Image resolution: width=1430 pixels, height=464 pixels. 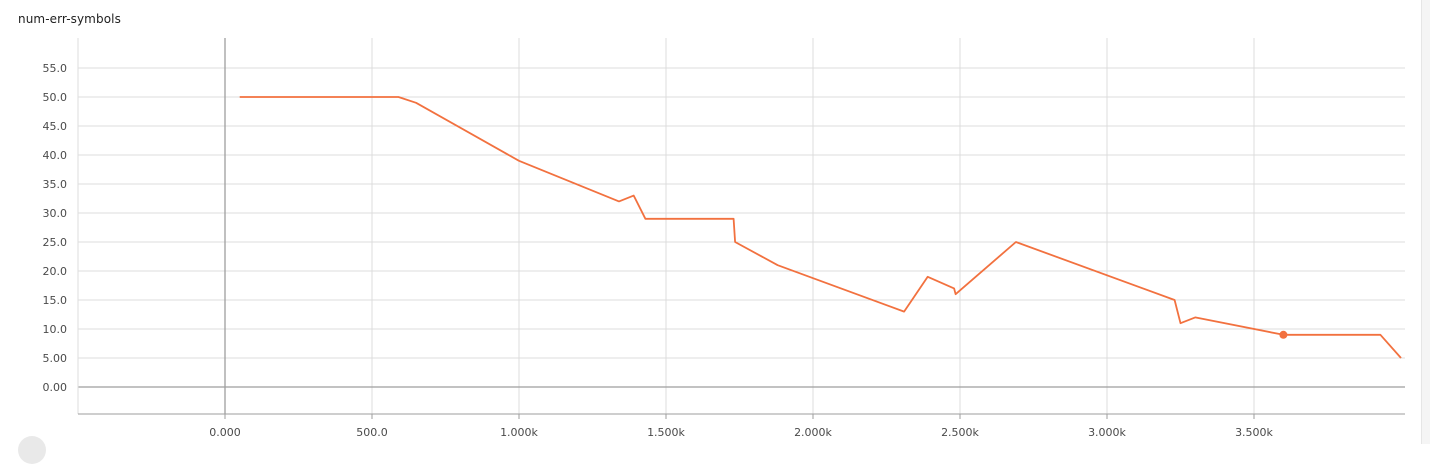 What do you see at coordinates (372, 432) in the screenshot?
I see `x-tick-label: 500.0` at bounding box center [372, 432].